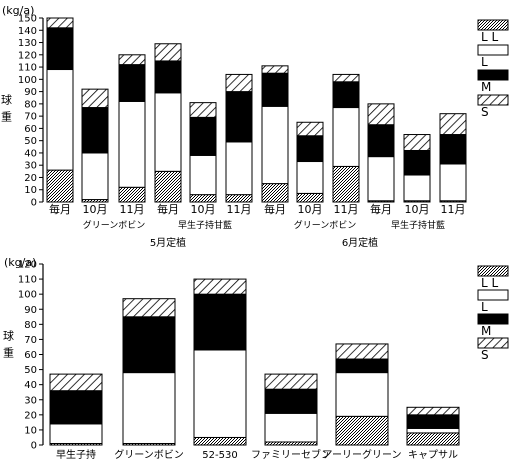 The width and height of the screenshot is (521, 463). Describe the element at coordinates (360, 242) in the screenshot. I see `x-supergroup-label: 6月定植` at that location.